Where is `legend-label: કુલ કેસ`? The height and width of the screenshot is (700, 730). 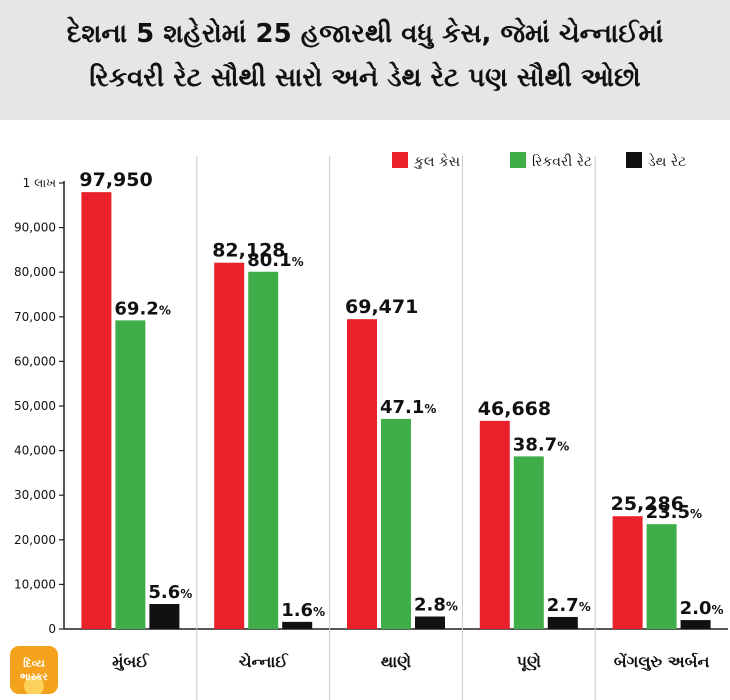
legend-label: કુલ કેસ is located at coordinates (436, 161).